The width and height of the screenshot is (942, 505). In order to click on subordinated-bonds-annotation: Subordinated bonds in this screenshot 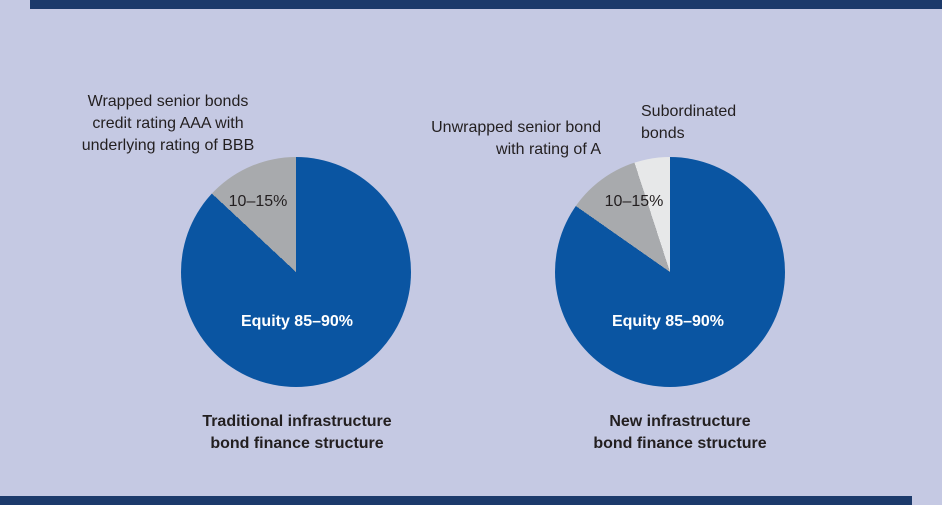, I will do `click(689, 122)`.